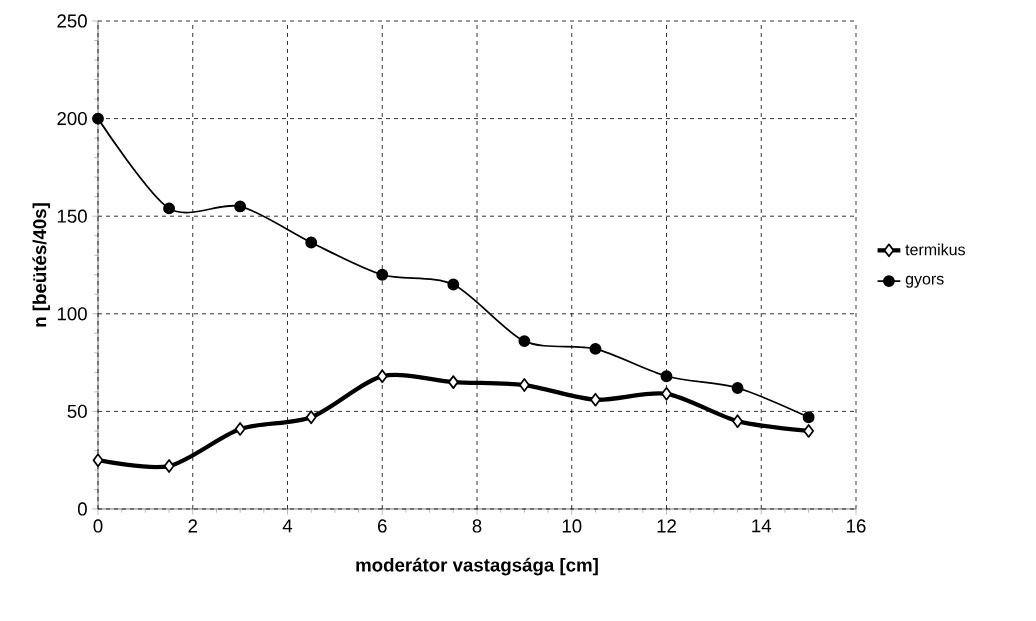  What do you see at coordinates (98, 526) in the screenshot?
I see `x-tick-label: 0` at bounding box center [98, 526].